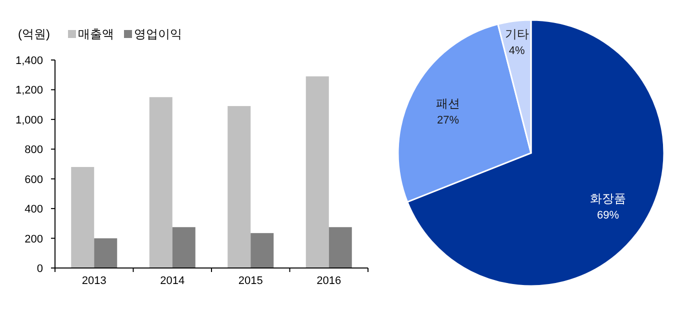 The image size is (680, 329). Describe the element at coordinates (29, 61) in the screenshot. I see `y-tick-label: 1,400` at that location.